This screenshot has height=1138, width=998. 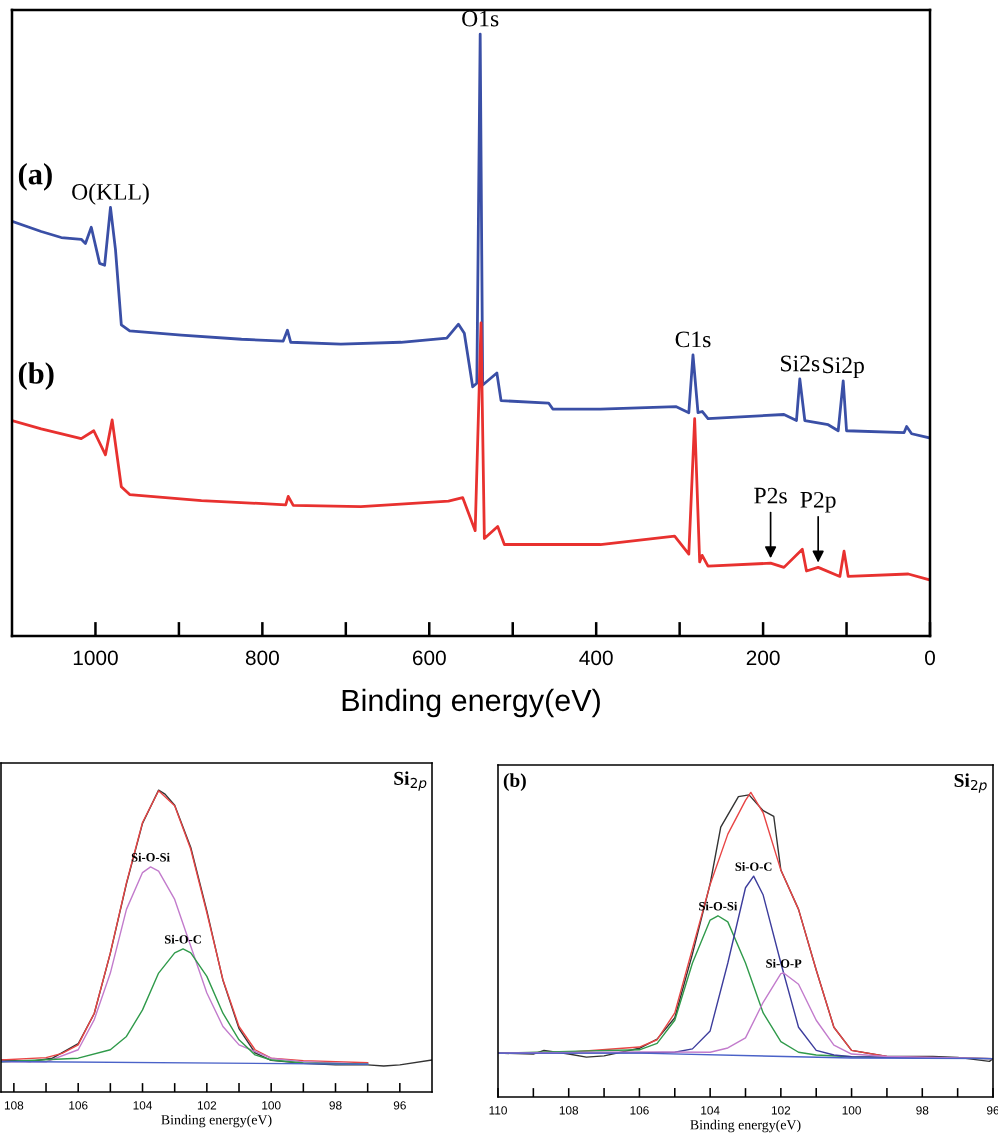 What do you see at coordinates (498, 1110) in the screenshot?
I see `x-tick-label: 110` at bounding box center [498, 1110].